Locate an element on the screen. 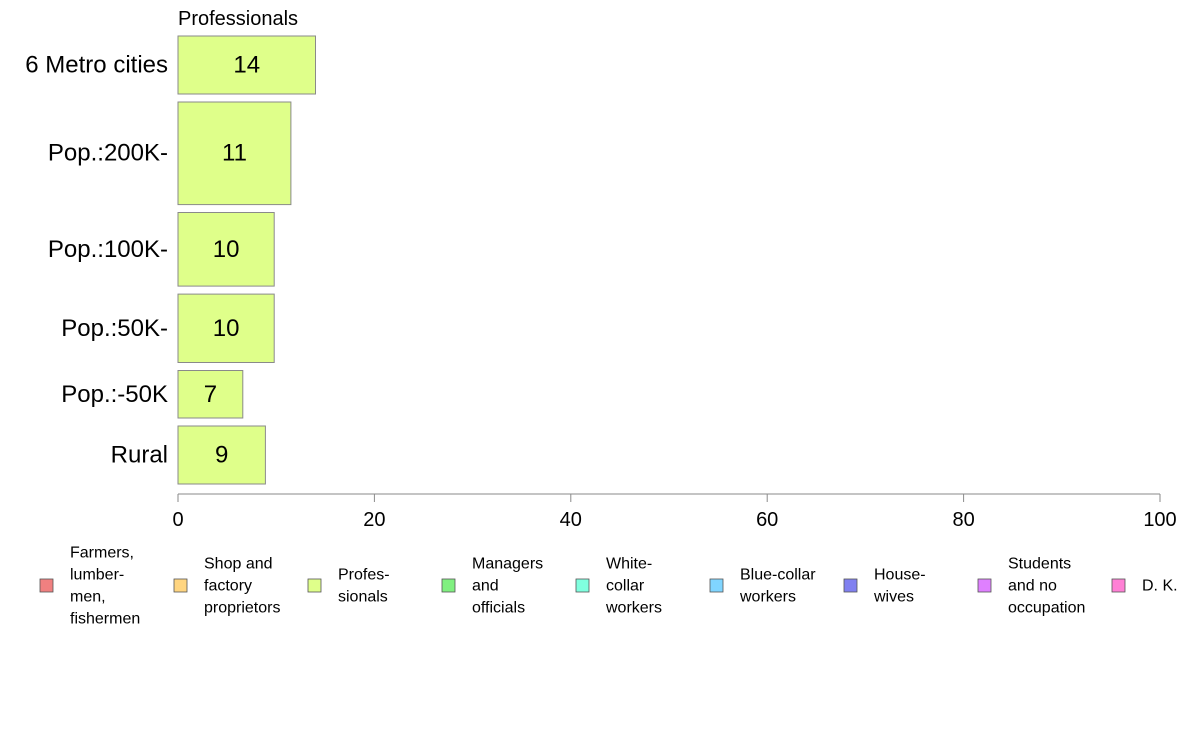  legend-label: D. K. is located at coordinates (1160, 586).